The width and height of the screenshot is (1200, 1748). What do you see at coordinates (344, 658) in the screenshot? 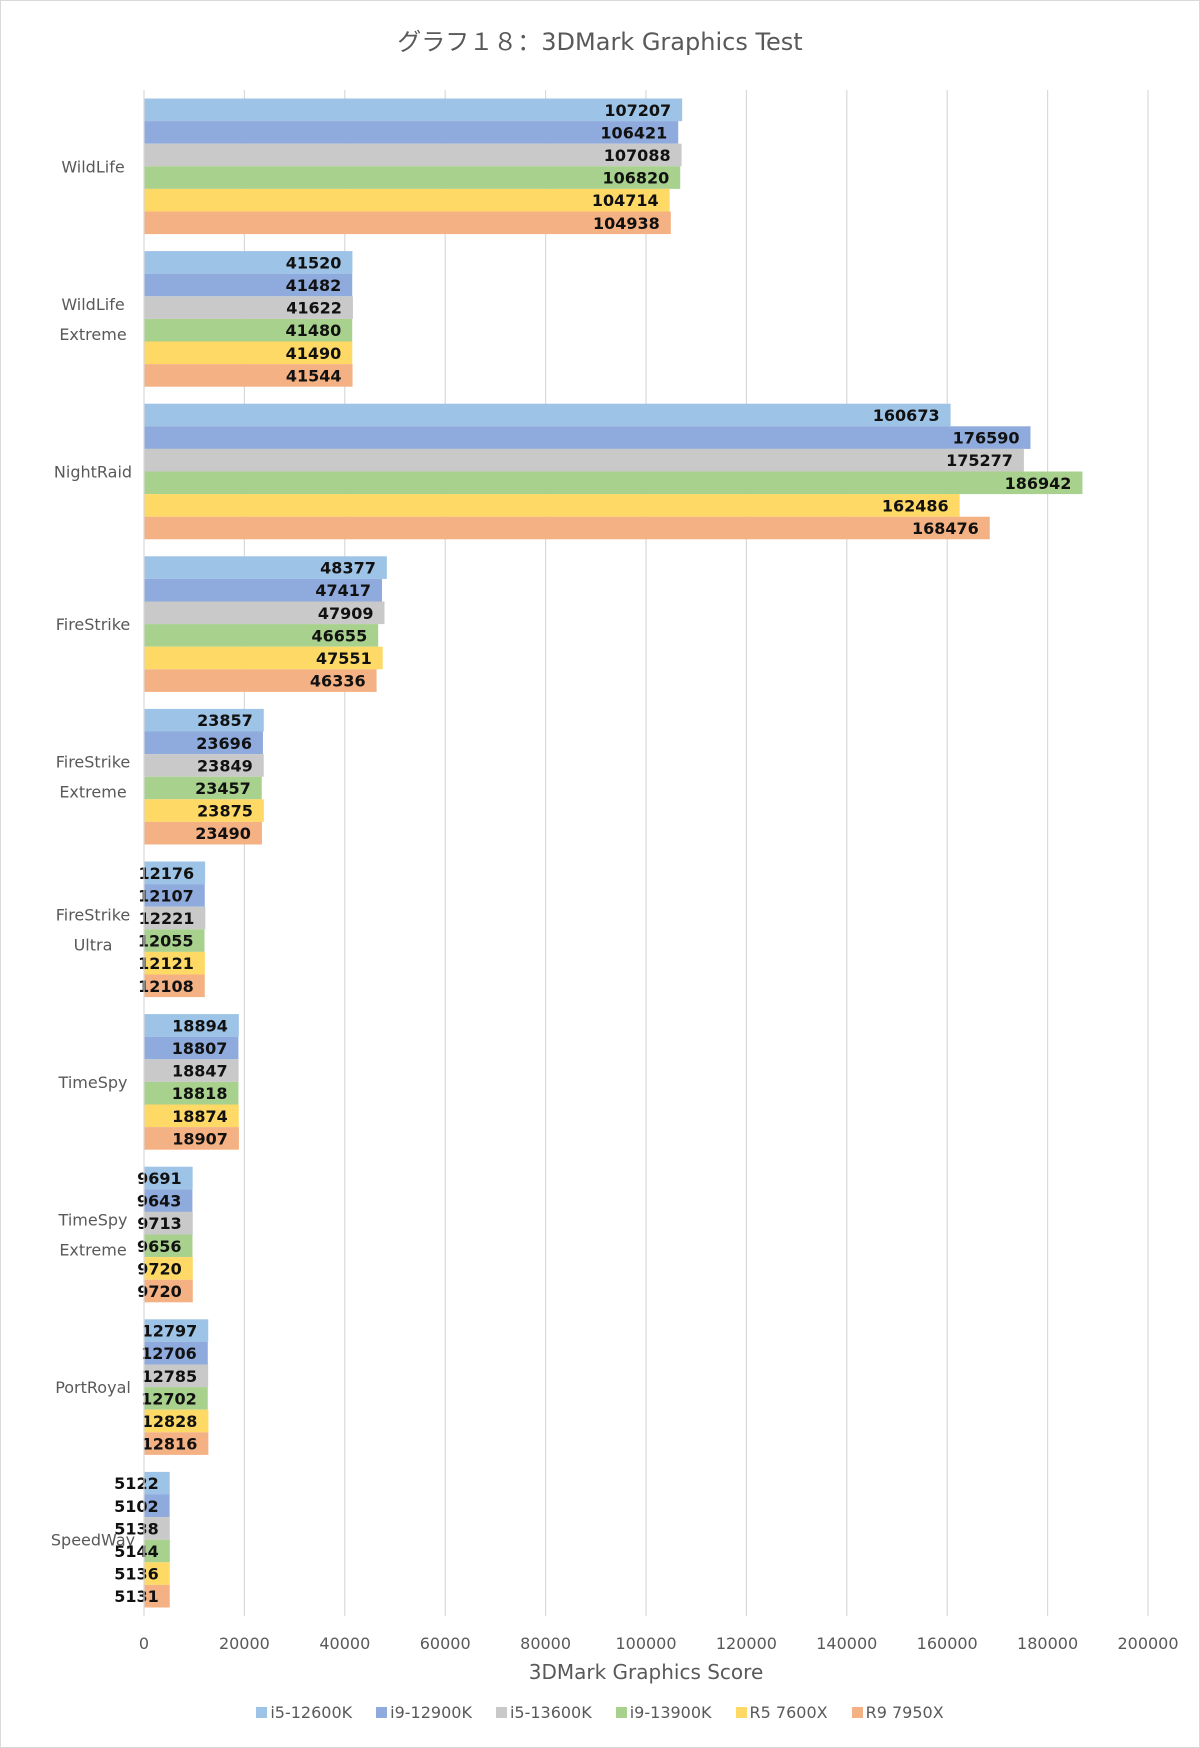
I see `data-label: 47551` at bounding box center [344, 658].